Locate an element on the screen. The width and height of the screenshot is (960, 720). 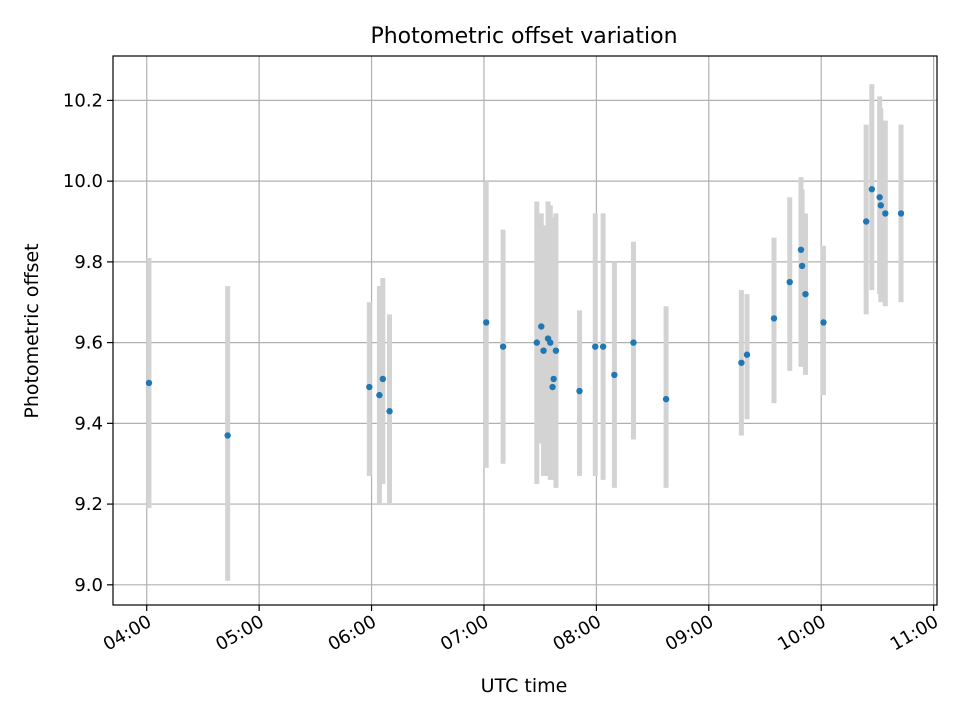
chart-title: Photometric offset variation is located at coordinates (523, 36).